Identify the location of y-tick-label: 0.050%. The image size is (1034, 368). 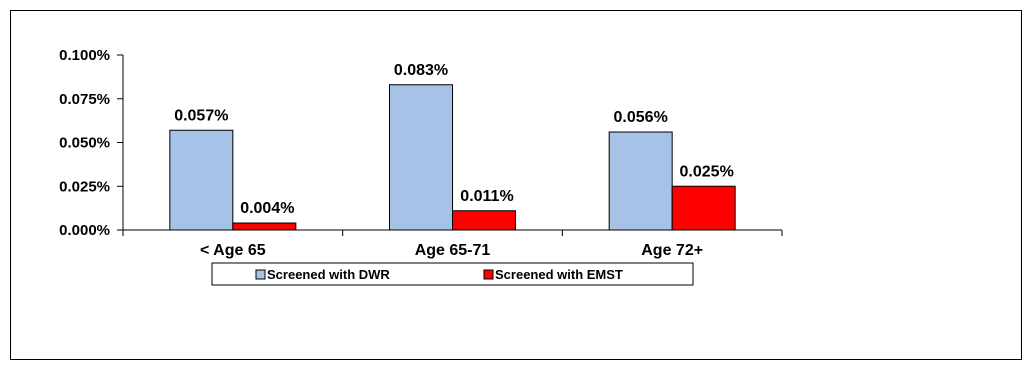
(84, 143).